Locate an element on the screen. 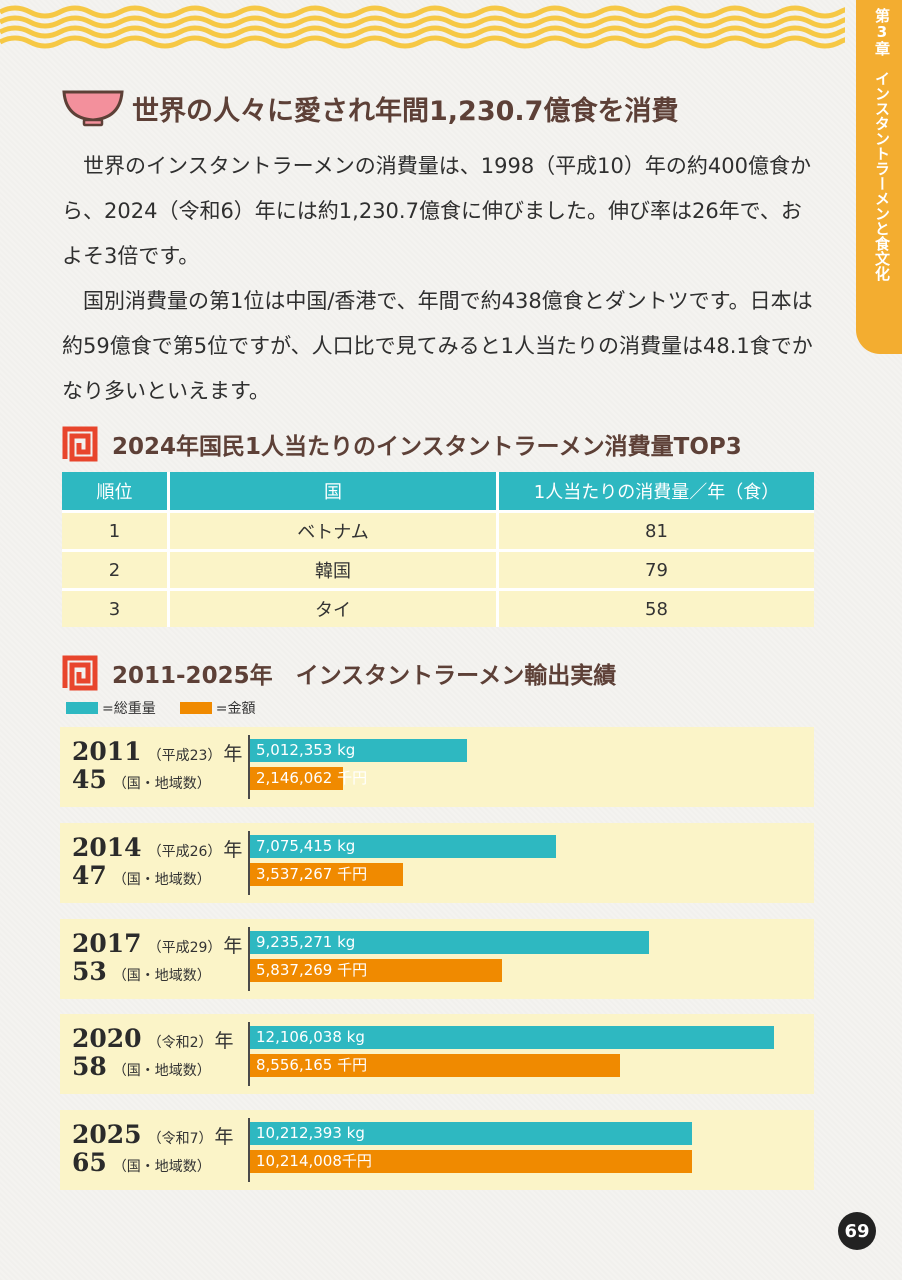 The height and width of the screenshot is (1280, 902). legend-label-weight: =総重量 is located at coordinates (129, 709).